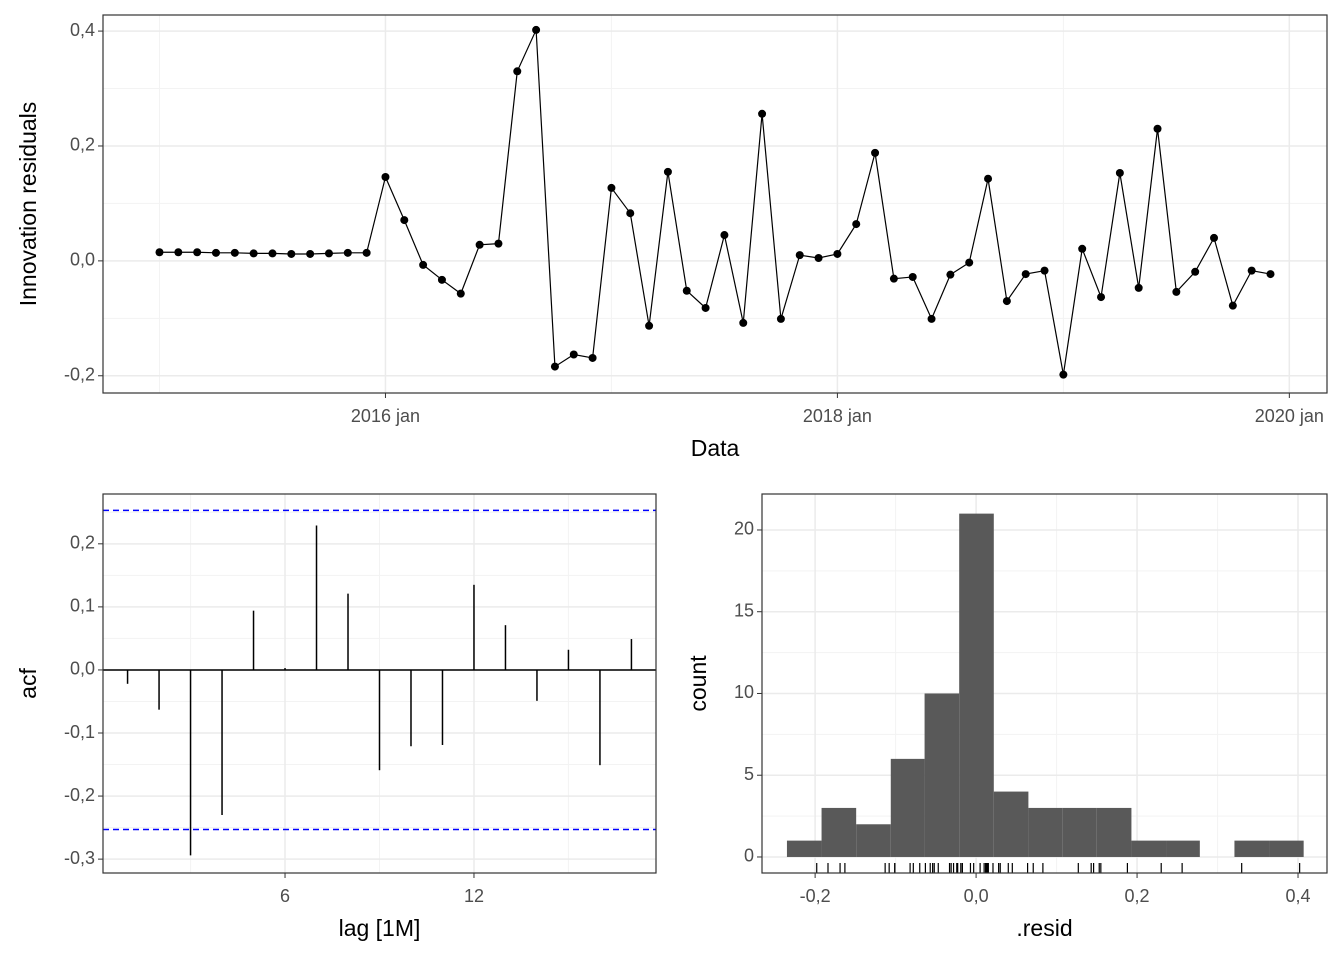 The image size is (1344, 960). I want to click on x-tick-label: 2018 jan, so click(837, 416).